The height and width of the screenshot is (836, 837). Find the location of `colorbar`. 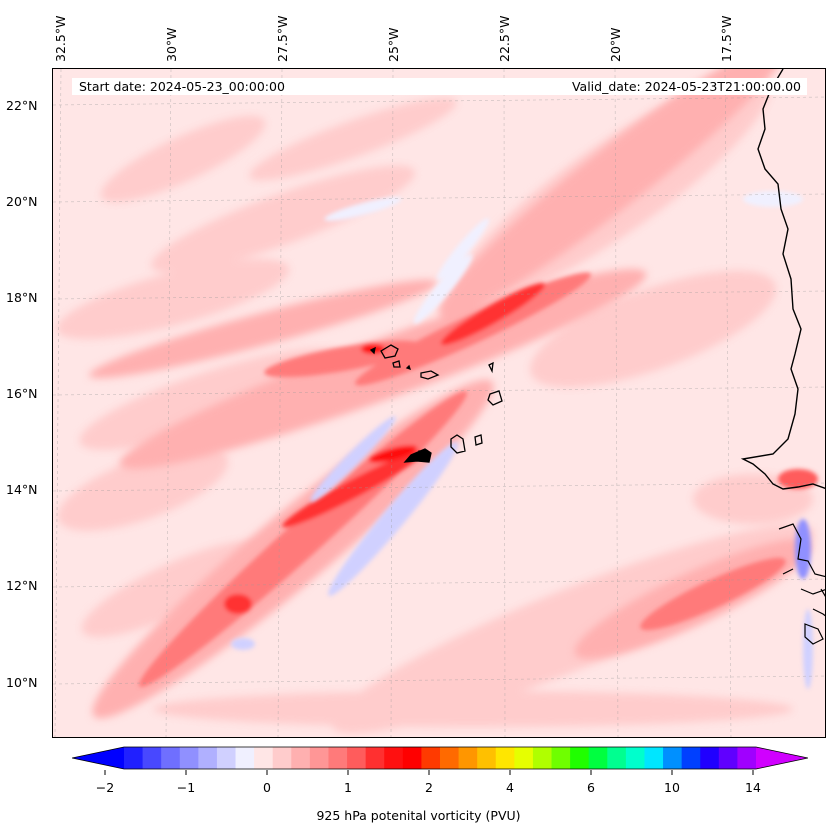

colorbar is located at coordinates (440, 758).